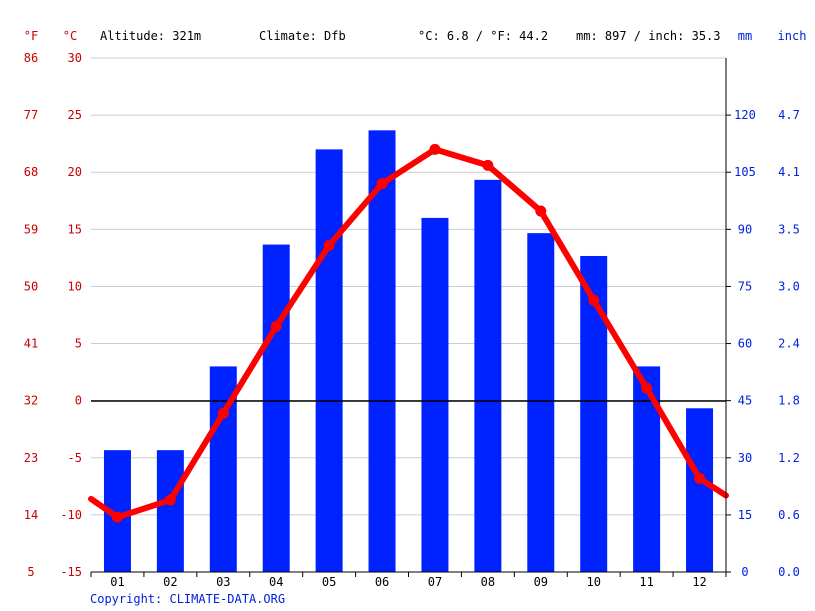  I want to click on mm-tick-label: 105, so click(745, 172).